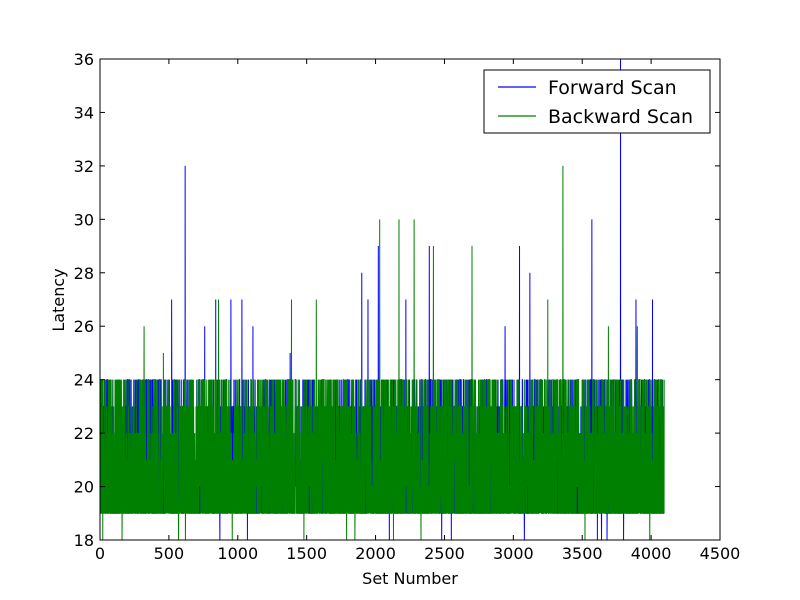 The height and width of the screenshot is (600, 800). What do you see at coordinates (58, 299) in the screenshot?
I see `y-axis-label: Latency` at bounding box center [58, 299].